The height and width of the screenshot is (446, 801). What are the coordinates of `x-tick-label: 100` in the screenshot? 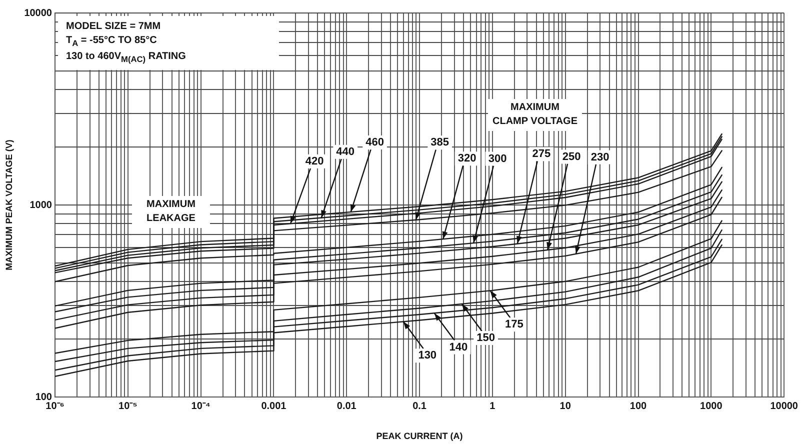 It's located at (639, 406).